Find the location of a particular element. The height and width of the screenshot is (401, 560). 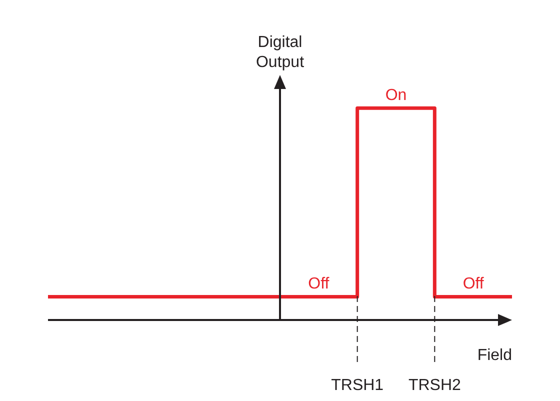

x-tick-label: TRSH2 is located at coordinates (434, 385).